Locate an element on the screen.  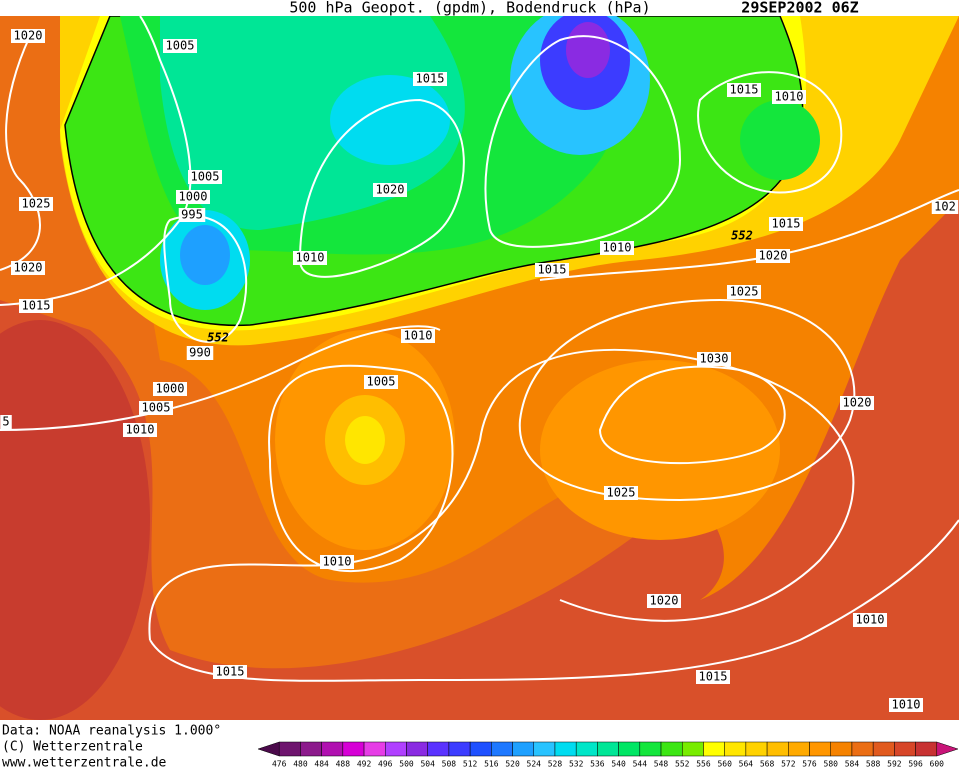
colorbar-label: 572 is located at coordinates (788, 764).